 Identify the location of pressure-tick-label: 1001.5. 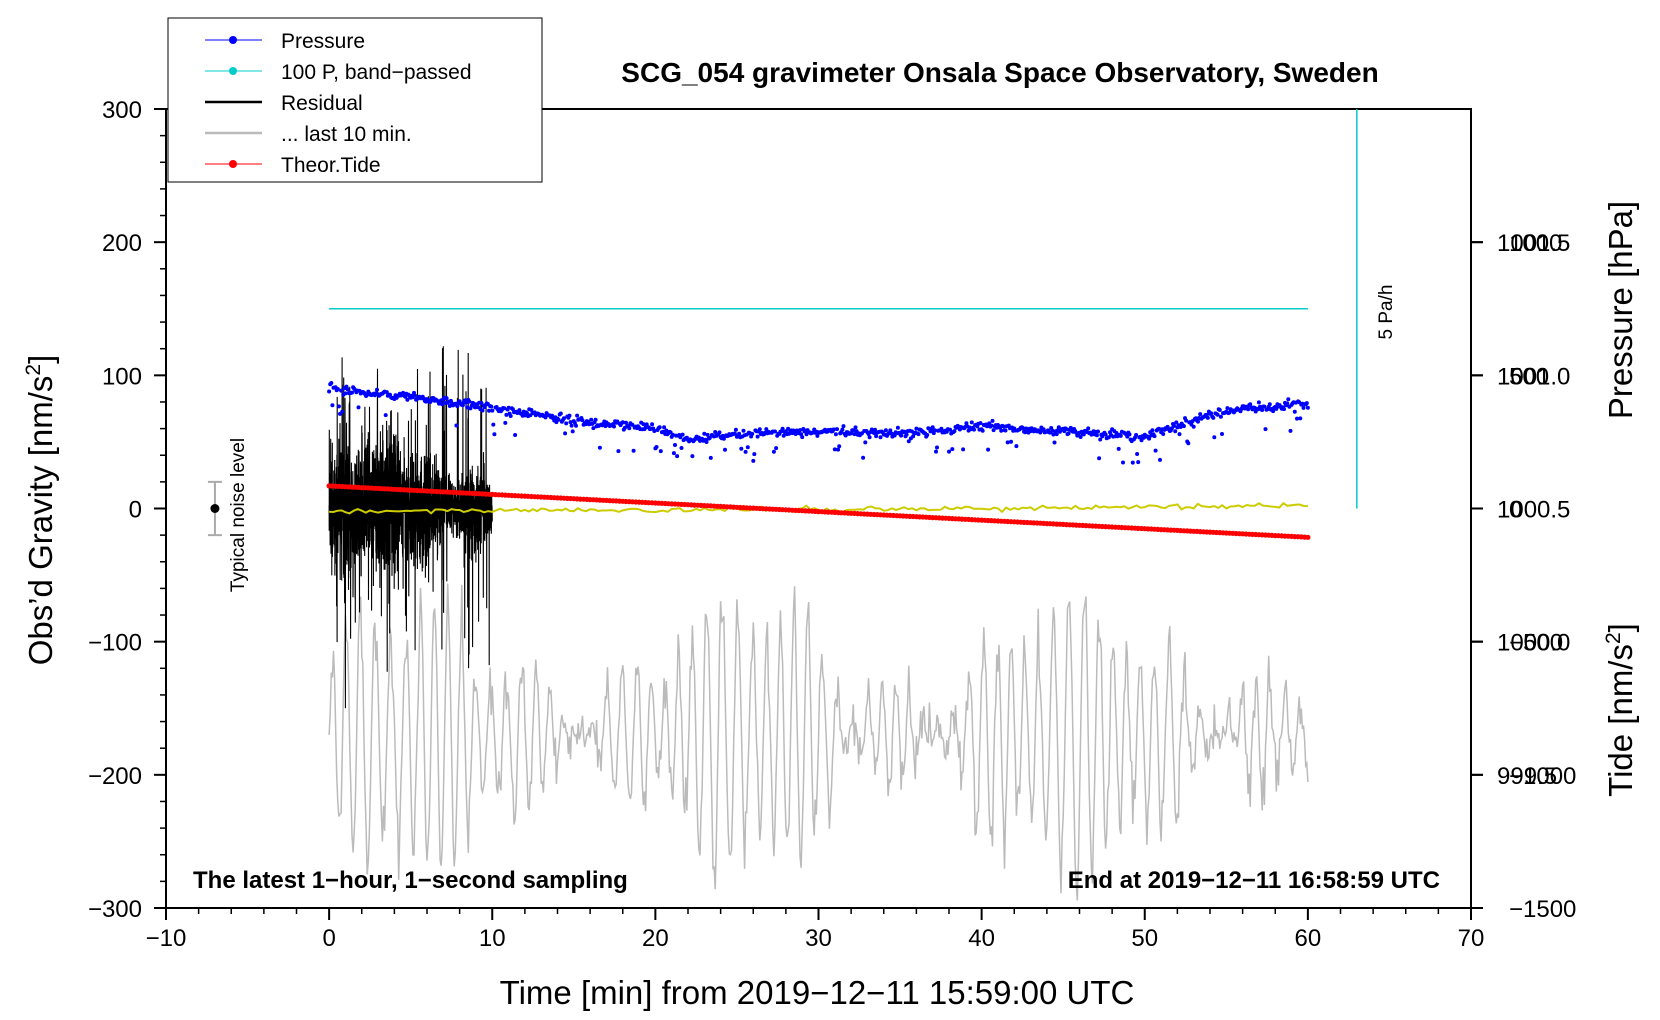
(1533, 243).